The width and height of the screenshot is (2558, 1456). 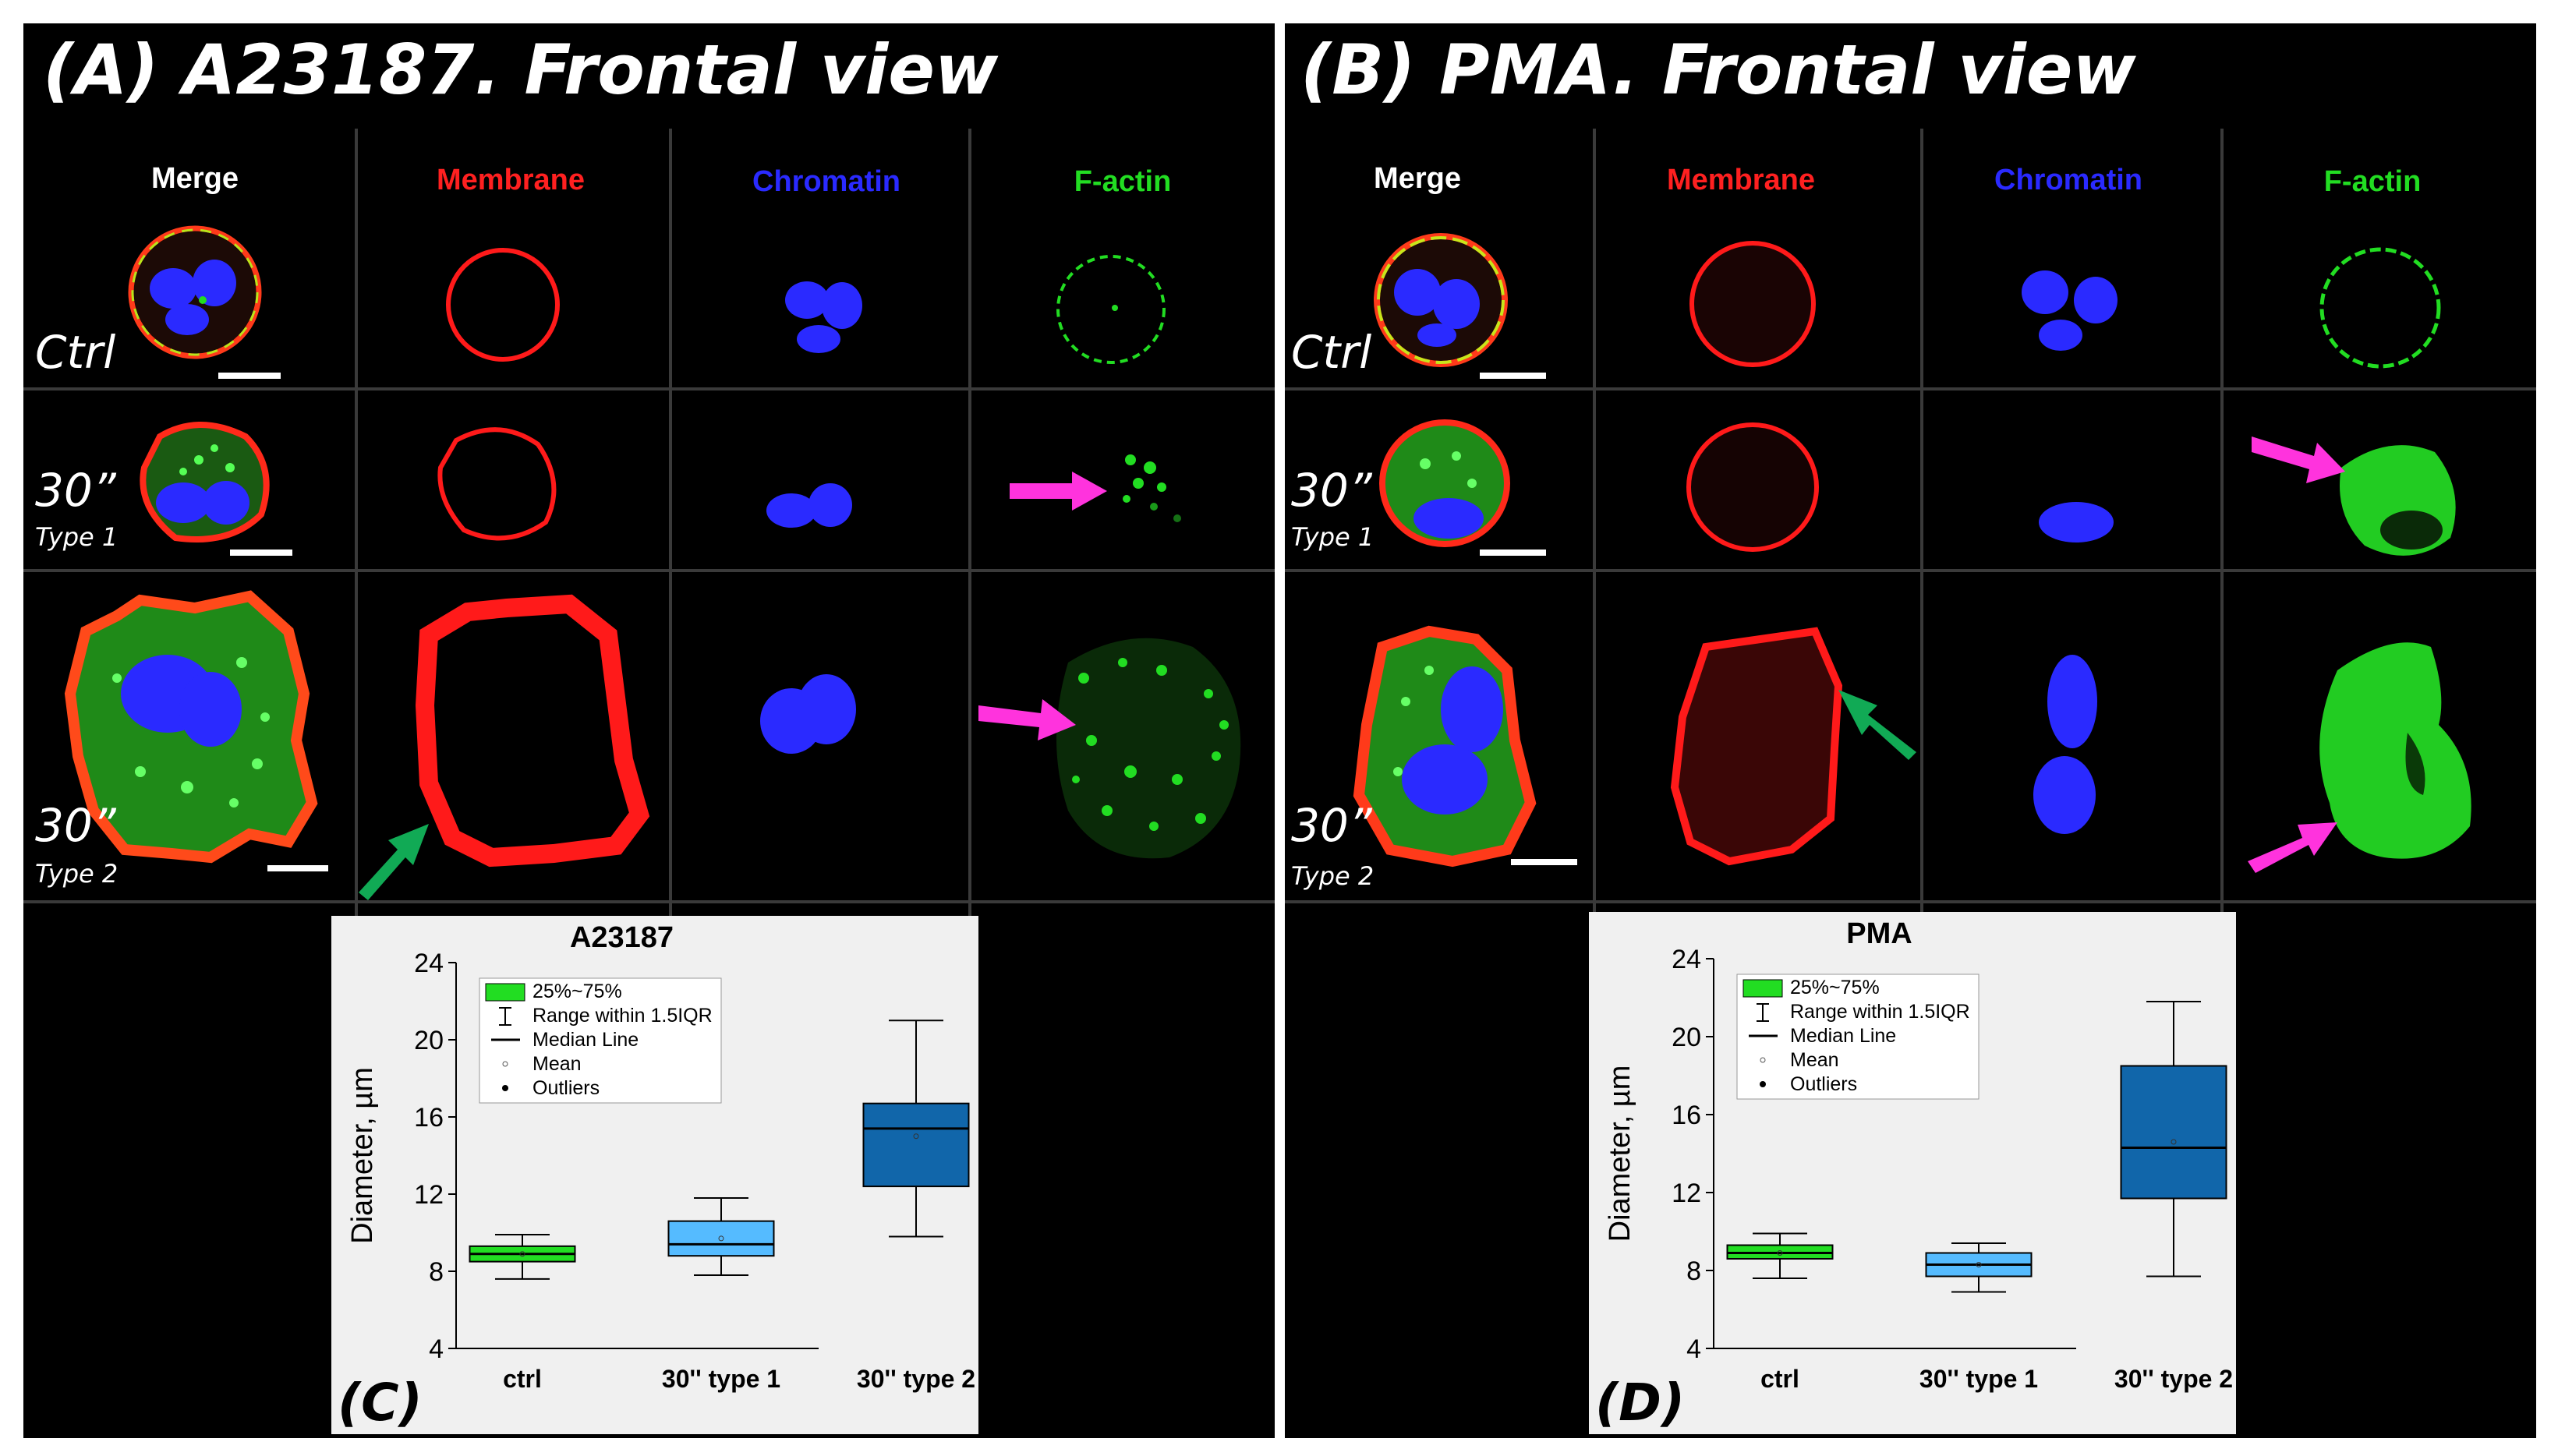 What do you see at coordinates (1741, 180) in the screenshot?
I see `col-header-membrane: Membrane` at bounding box center [1741, 180].